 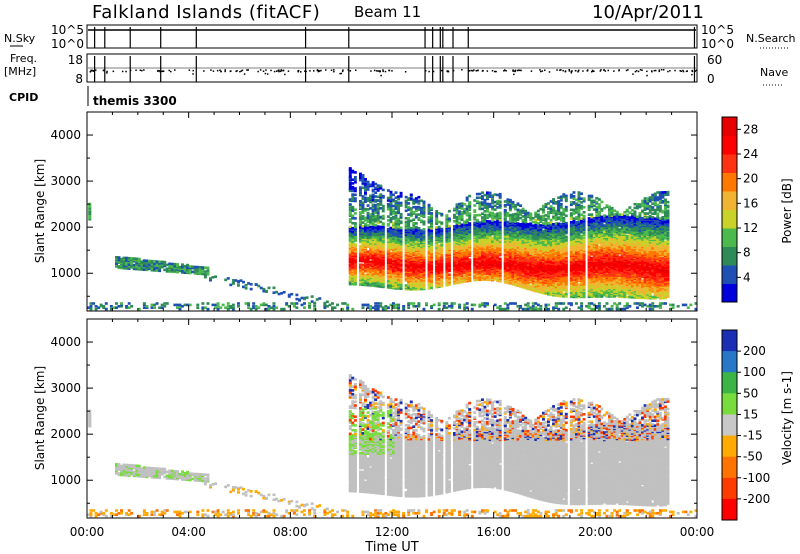 What do you see at coordinates (135, 101) in the screenshot?
I see `cpid-value: themis 3300` at bounding box center [135, 101].